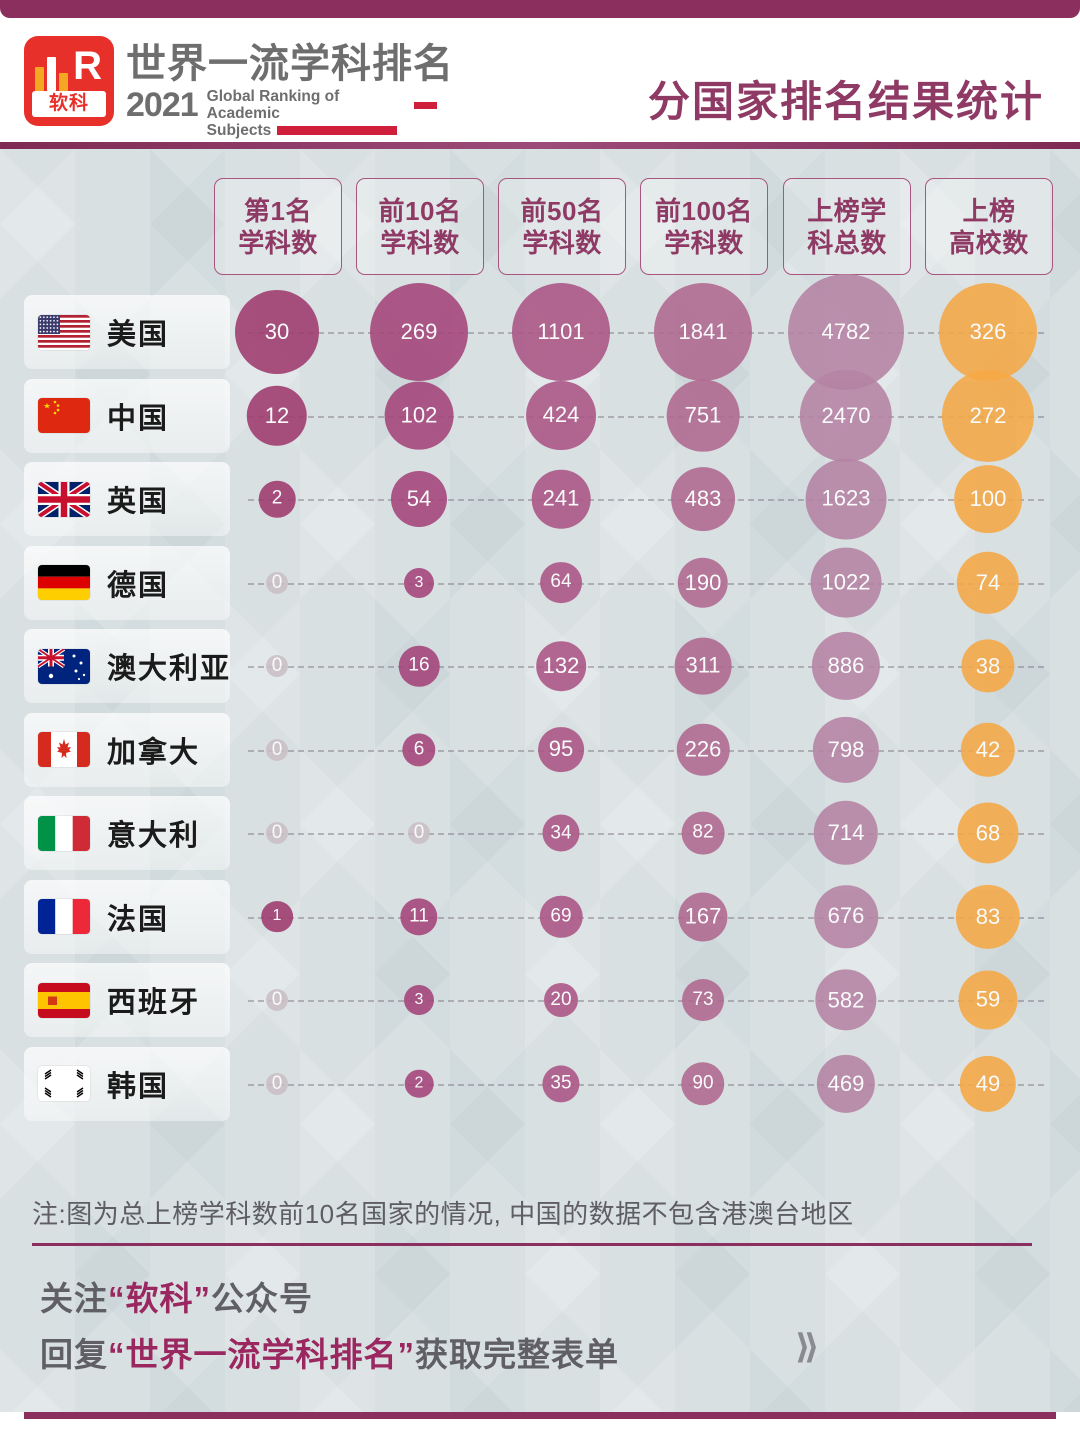 The width and height of the screenshot is (1080, 1442). I want to click on bubble-univ-德国: 74, so click(988, 582).